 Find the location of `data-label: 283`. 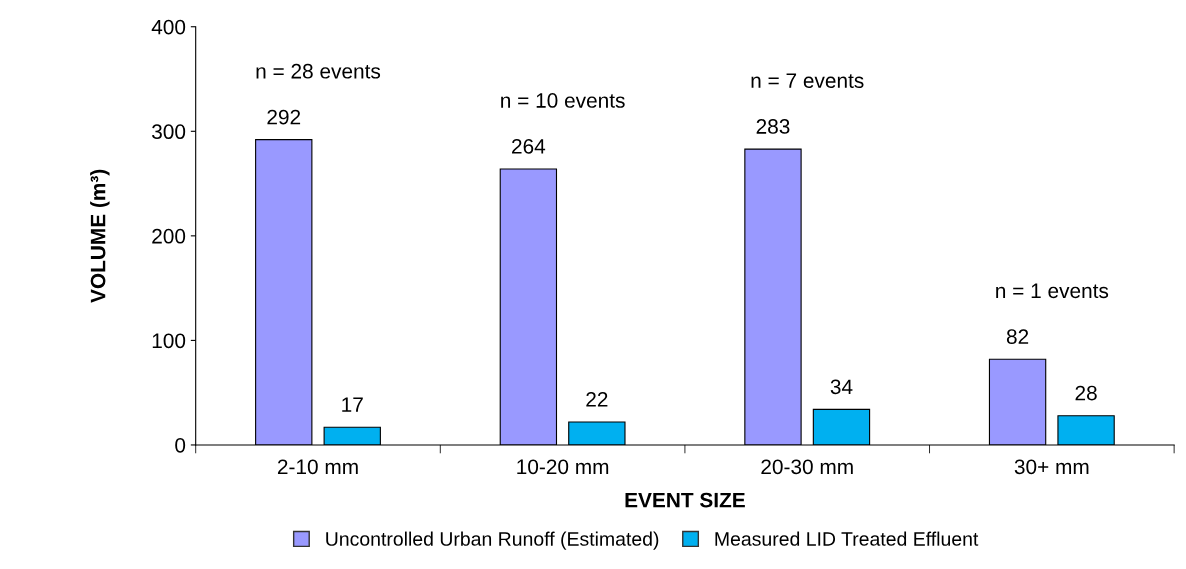

data-label: 283 is located at coordinates (773, 126).